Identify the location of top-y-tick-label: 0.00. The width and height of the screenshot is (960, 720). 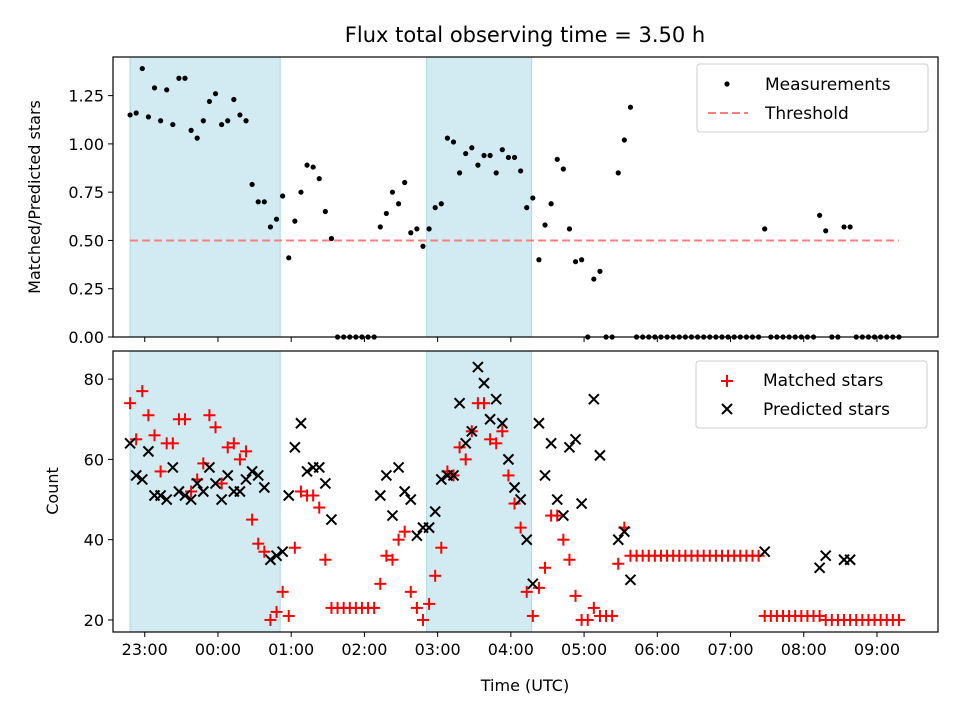
(86, 337).